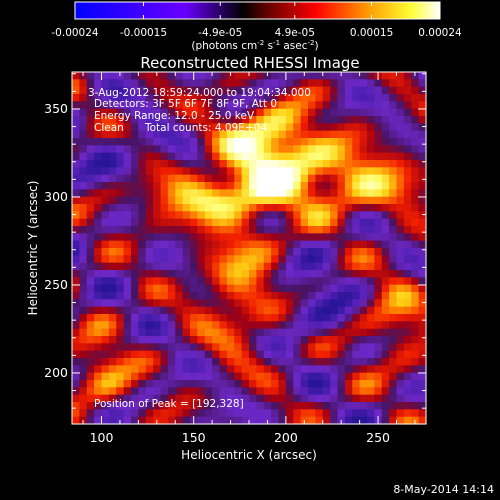  Describe the element at coordinates (257, 10) in the screenshot. I see `colorbar-bar` at that location.